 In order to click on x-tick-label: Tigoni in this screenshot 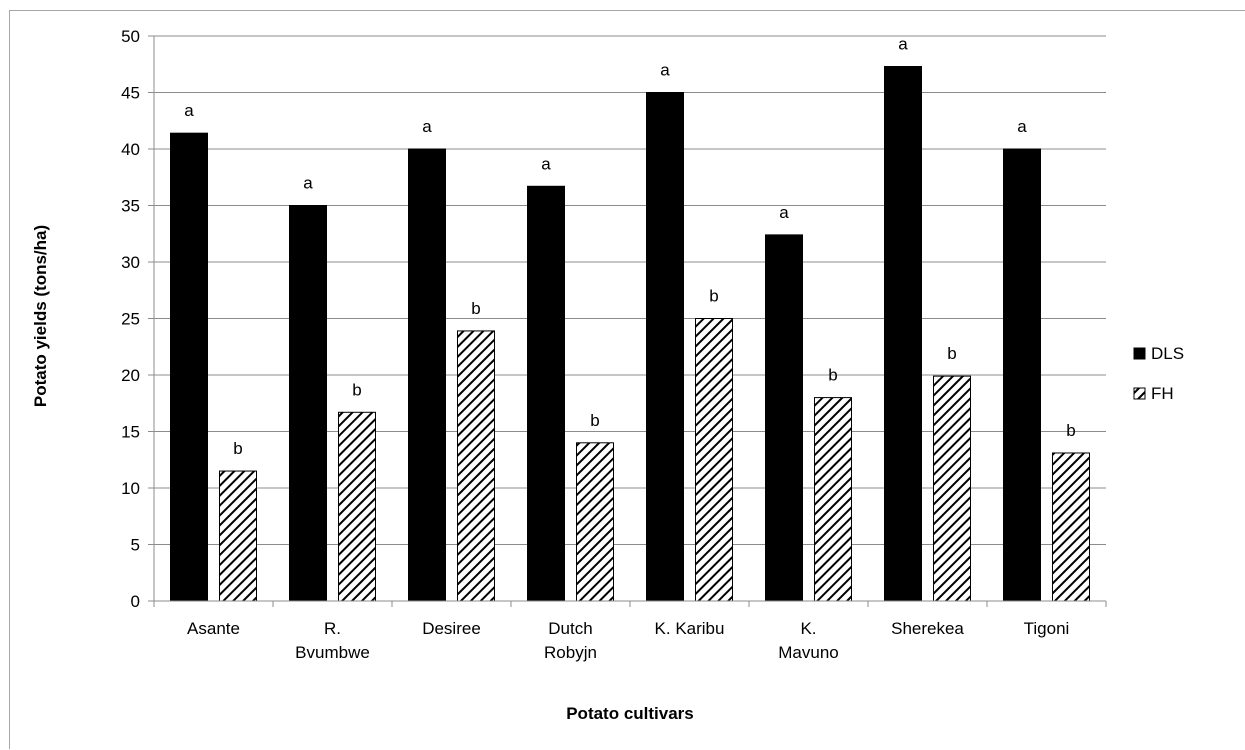, I will do `click(1047, 628)`.